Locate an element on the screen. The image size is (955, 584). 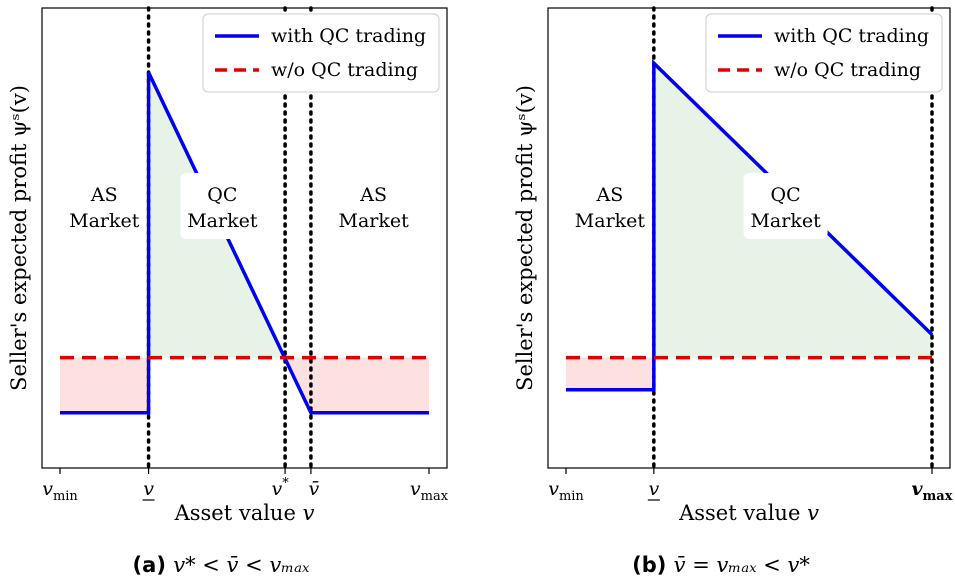
x-tick-label: v̄ is located at coordinates (314, 489).